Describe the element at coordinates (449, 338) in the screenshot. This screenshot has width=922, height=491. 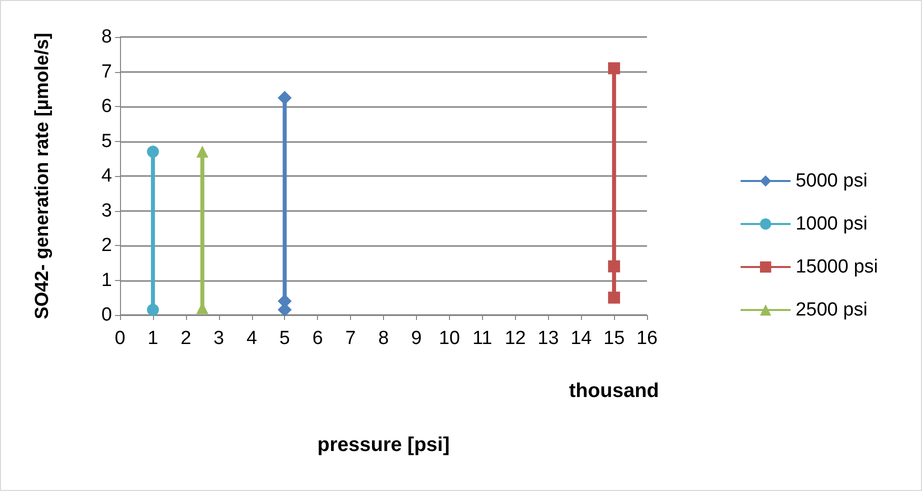
I see `x-tick-label: 10` at that location.